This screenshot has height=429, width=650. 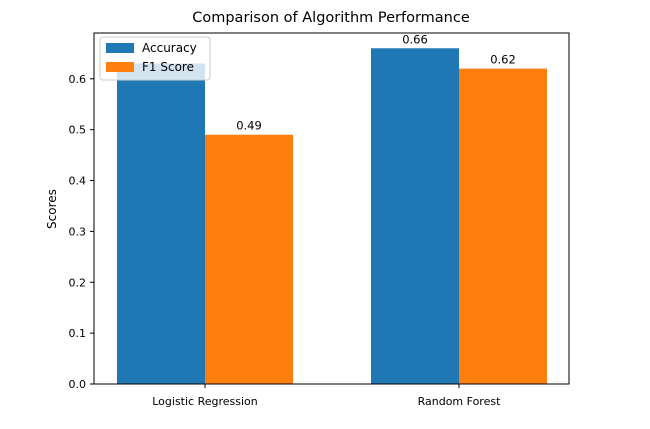 What do you see at coordinates (168, 67) in the screenshot?
I see `legend-label: F1 Score` at bounding box center [168, 67].